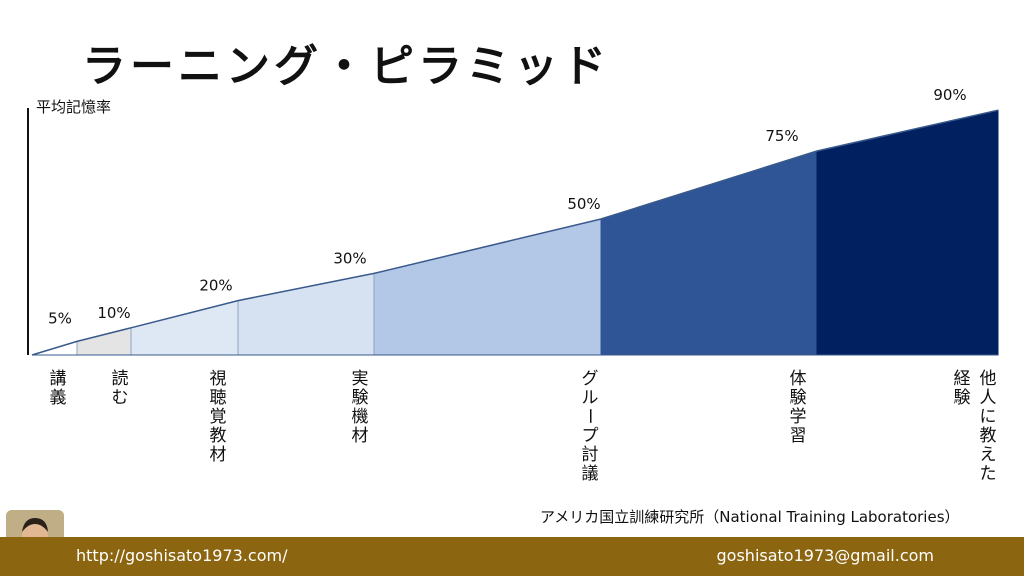 Image resolution: width=1024 pixels, height=576 pixels. What do you see at coordinates (58, 379) in the screenshot?
I see `category-label-char: 講` at bounding box center [58, 379].